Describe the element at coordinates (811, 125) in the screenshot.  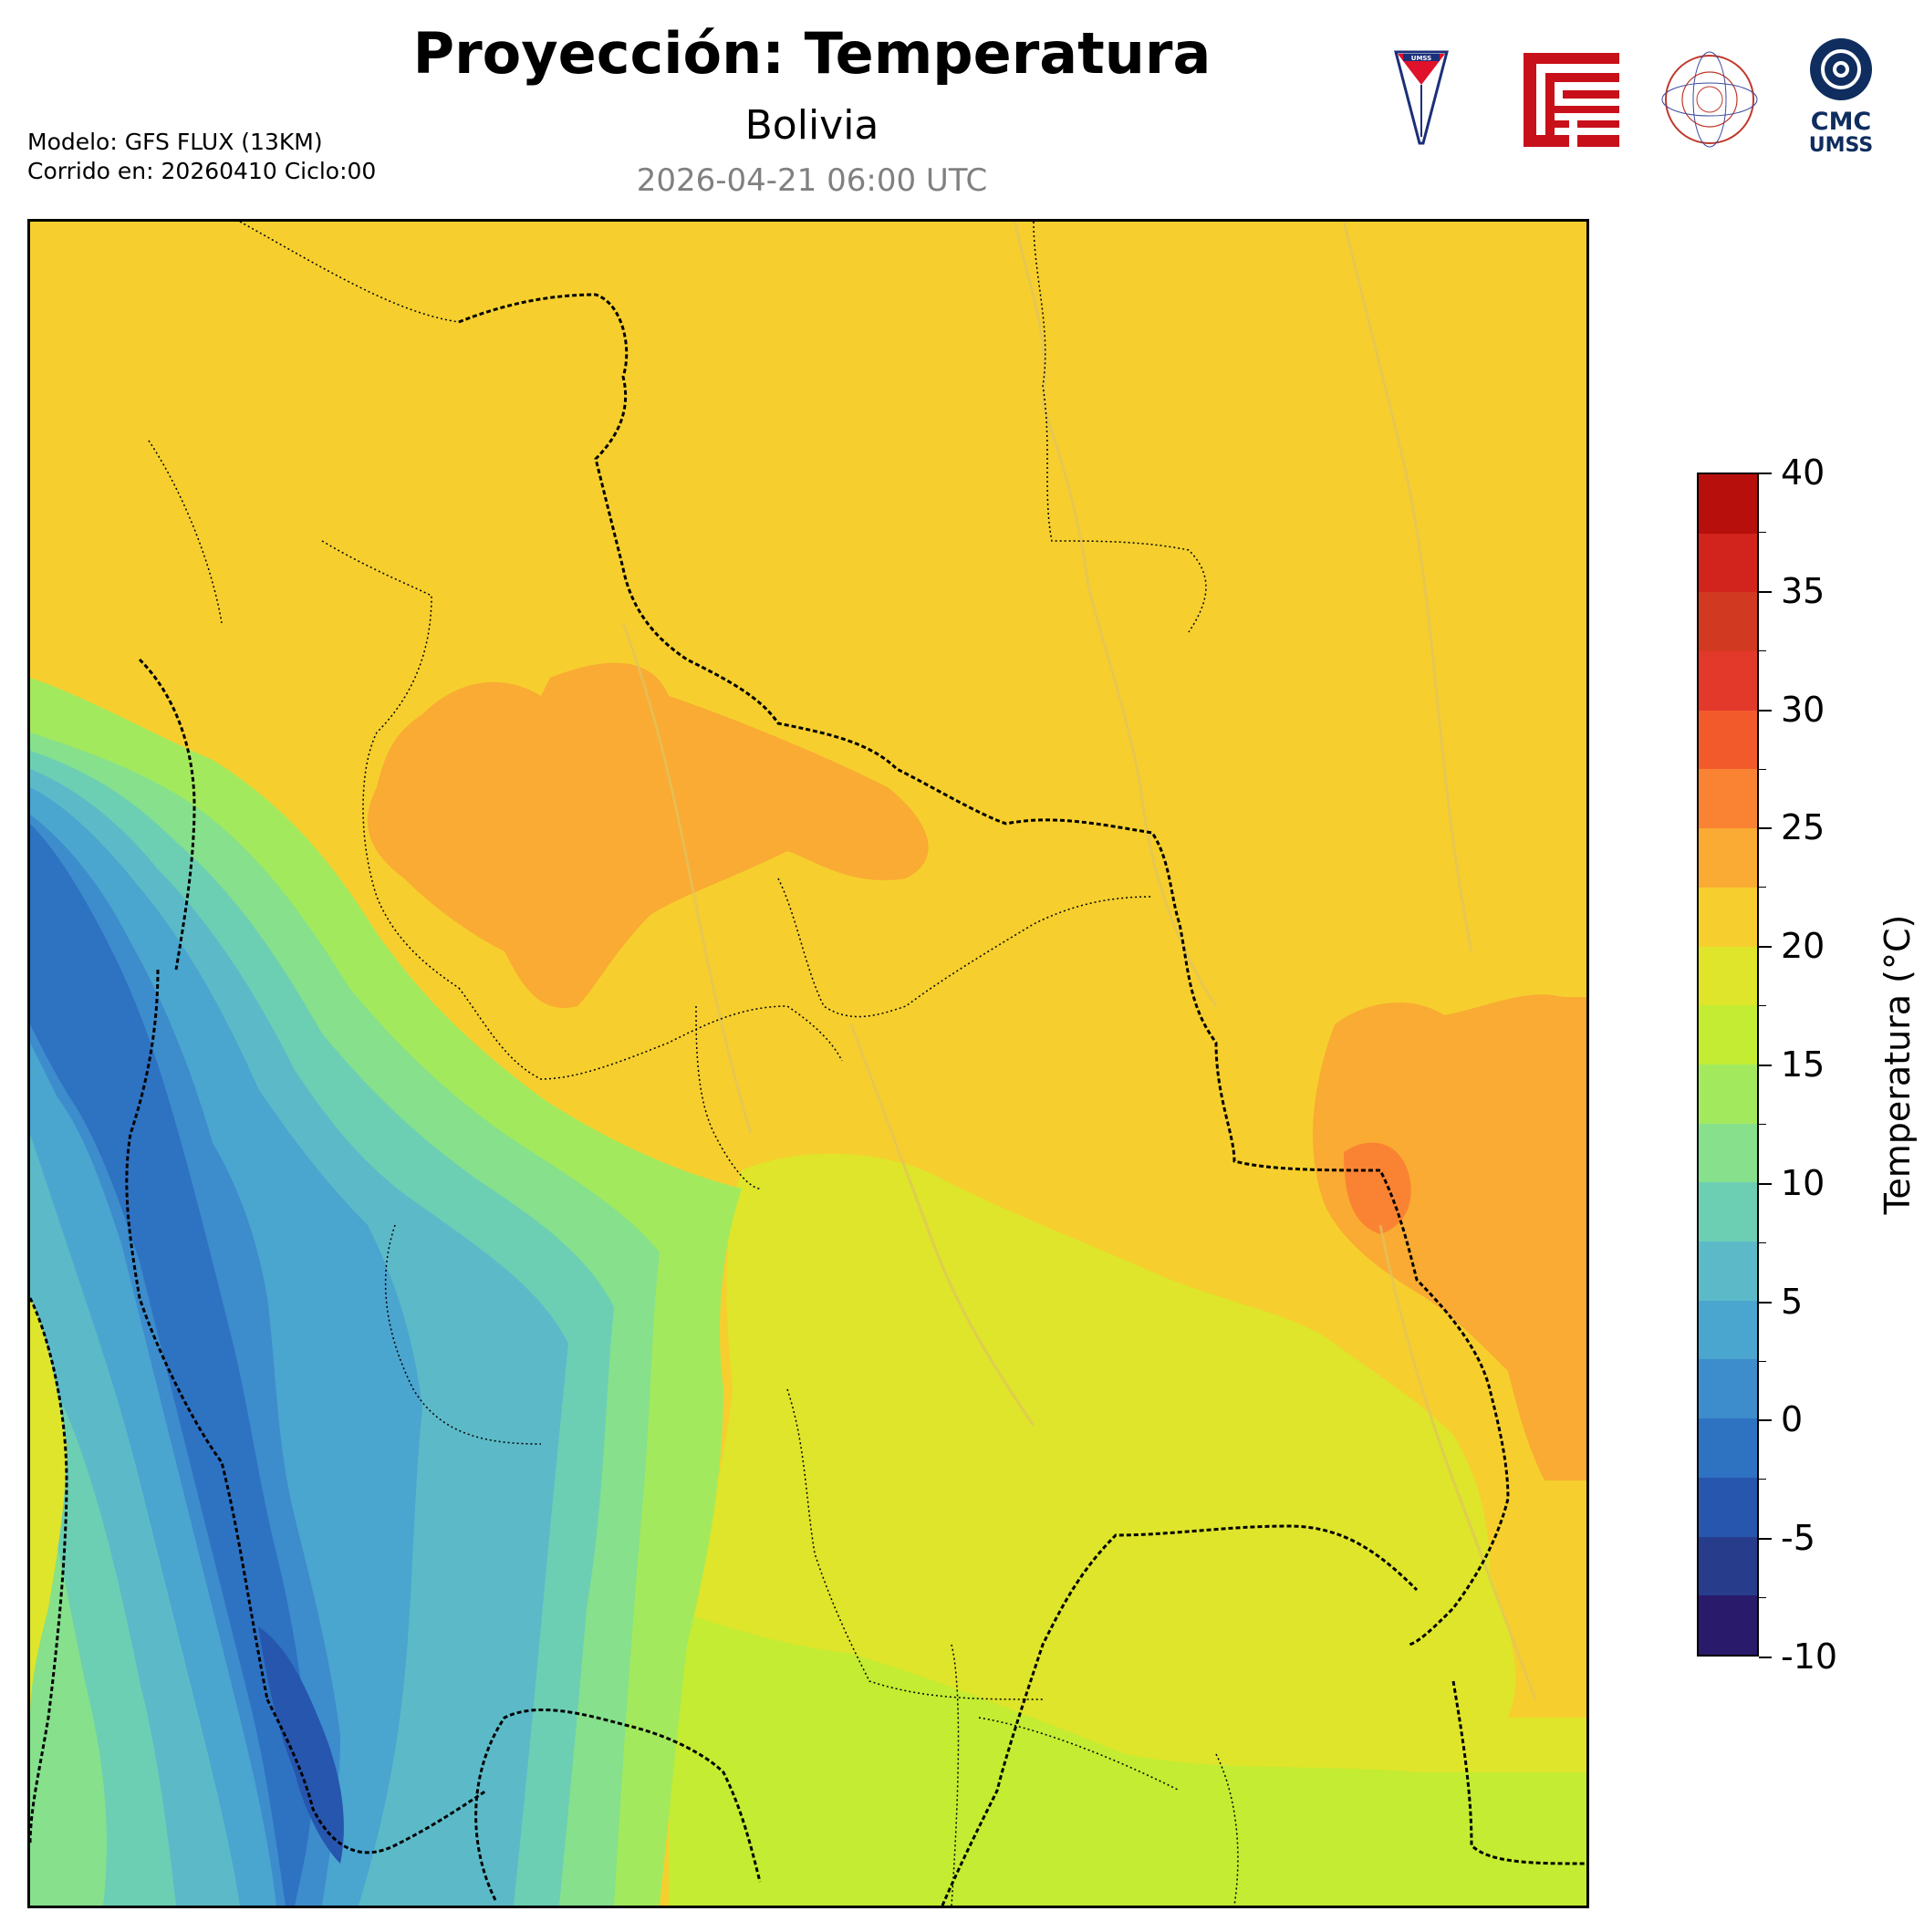
I see `map-subtitle: Bolivia` at that location.